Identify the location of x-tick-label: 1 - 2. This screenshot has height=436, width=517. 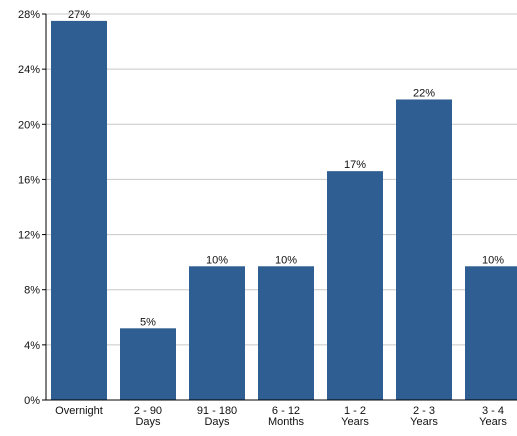
(355, 411).